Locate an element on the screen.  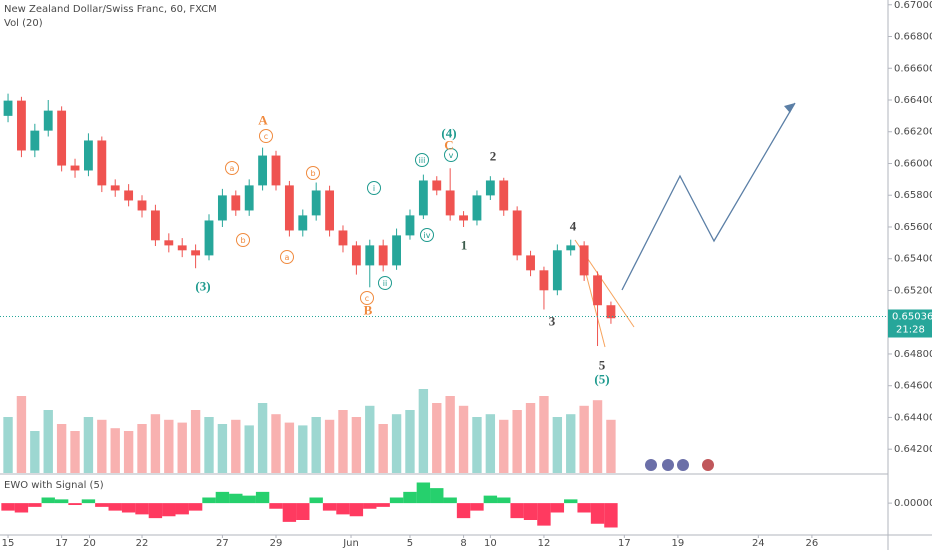
wave-label: B is located at coordinates (368, 309).